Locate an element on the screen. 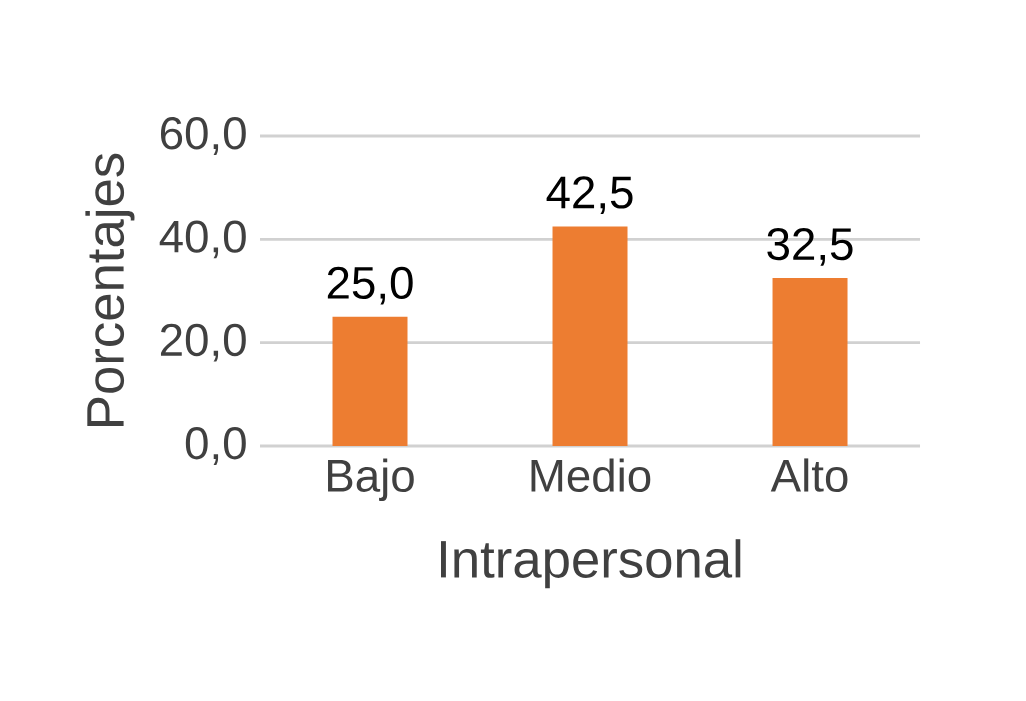 The height and width of the screenshot is (701, 1026). data-label: 42,5 is located at coordinates (589, 195).